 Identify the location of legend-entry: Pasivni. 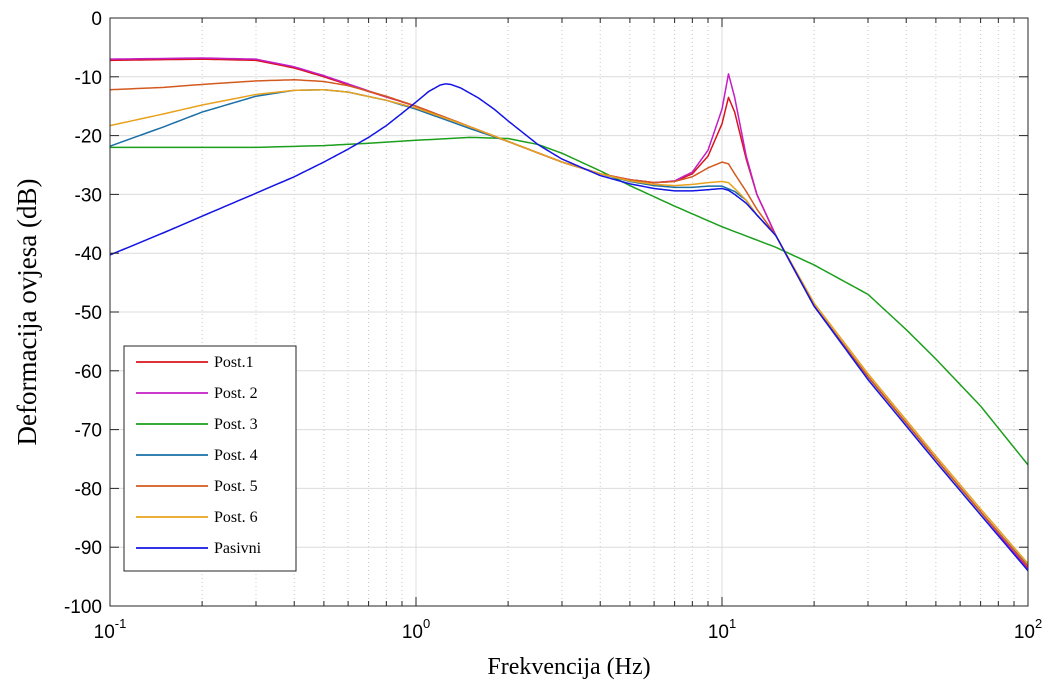
(238, 548).